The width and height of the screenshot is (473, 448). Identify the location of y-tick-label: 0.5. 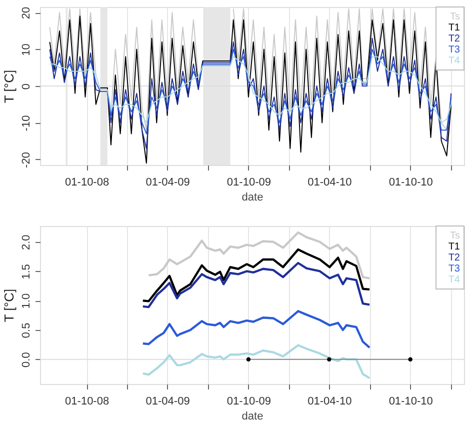
(26, 330).